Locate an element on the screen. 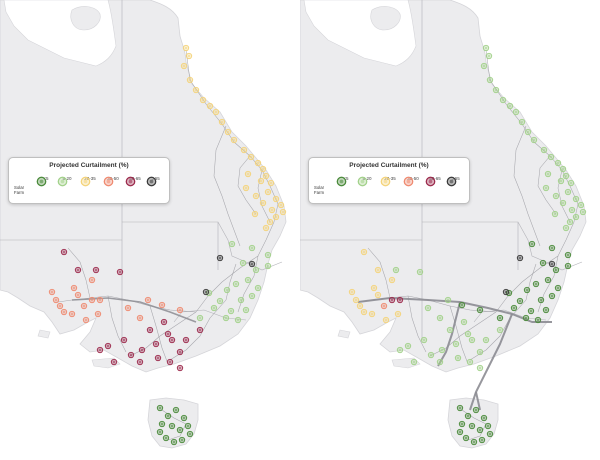  interconnector-lines is located at coordinates (454, 354).